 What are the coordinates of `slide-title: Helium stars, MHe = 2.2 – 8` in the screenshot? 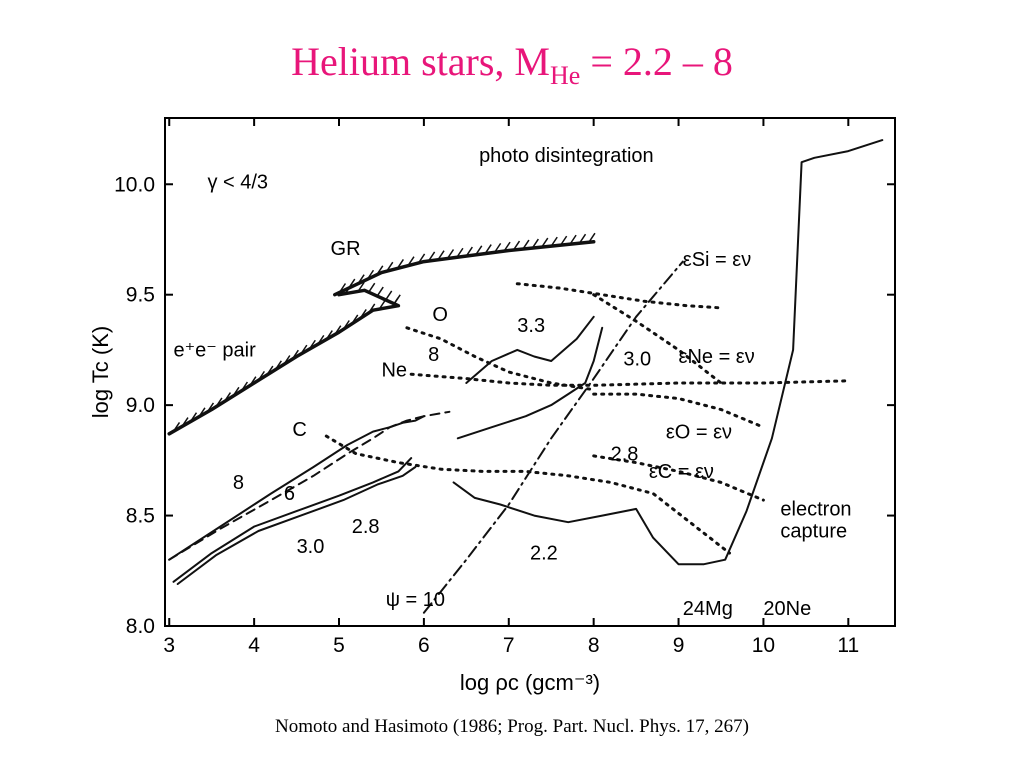 It's located at (512, 64).